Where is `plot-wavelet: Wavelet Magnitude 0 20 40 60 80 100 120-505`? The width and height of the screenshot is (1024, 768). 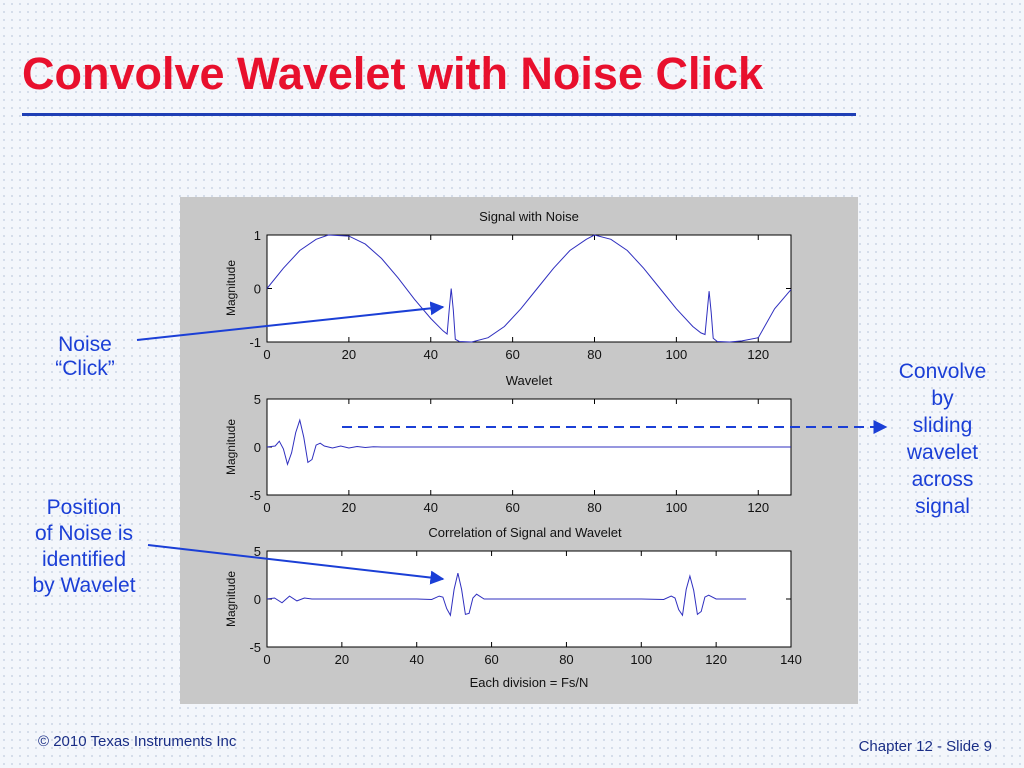
plot-wavelet: Wavelet Magnitude 0 20 40 60 80 100 120-505 is located at coordinates (508, 444).